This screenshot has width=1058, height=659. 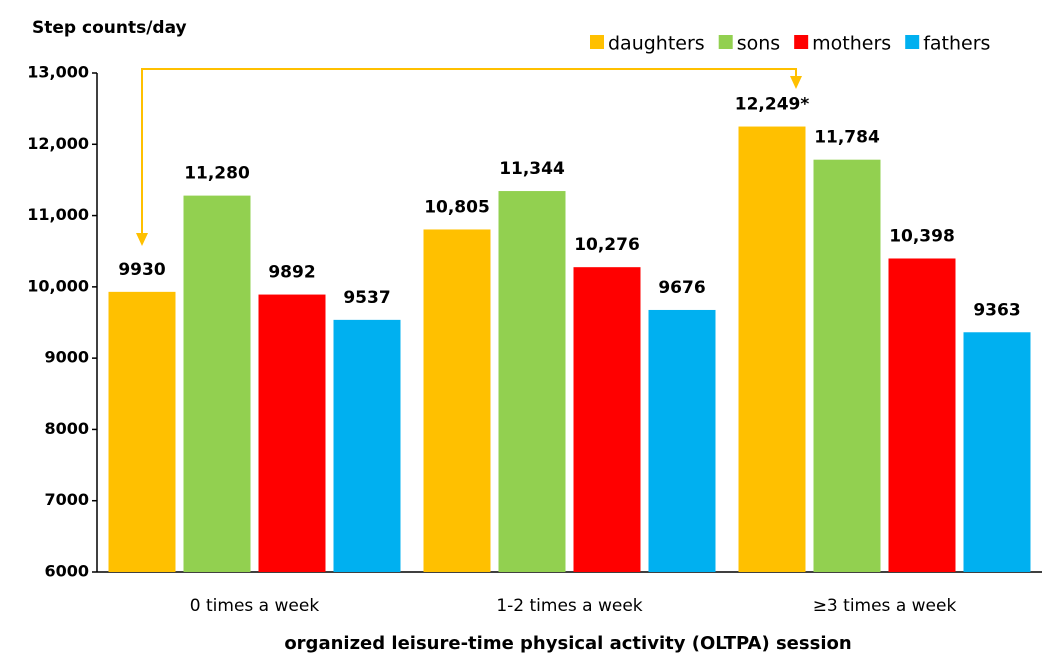 What do you see at coordinates (656, 44) in the screenshot?
I see `legend-label: daughters` at bounding box center [656, 44].